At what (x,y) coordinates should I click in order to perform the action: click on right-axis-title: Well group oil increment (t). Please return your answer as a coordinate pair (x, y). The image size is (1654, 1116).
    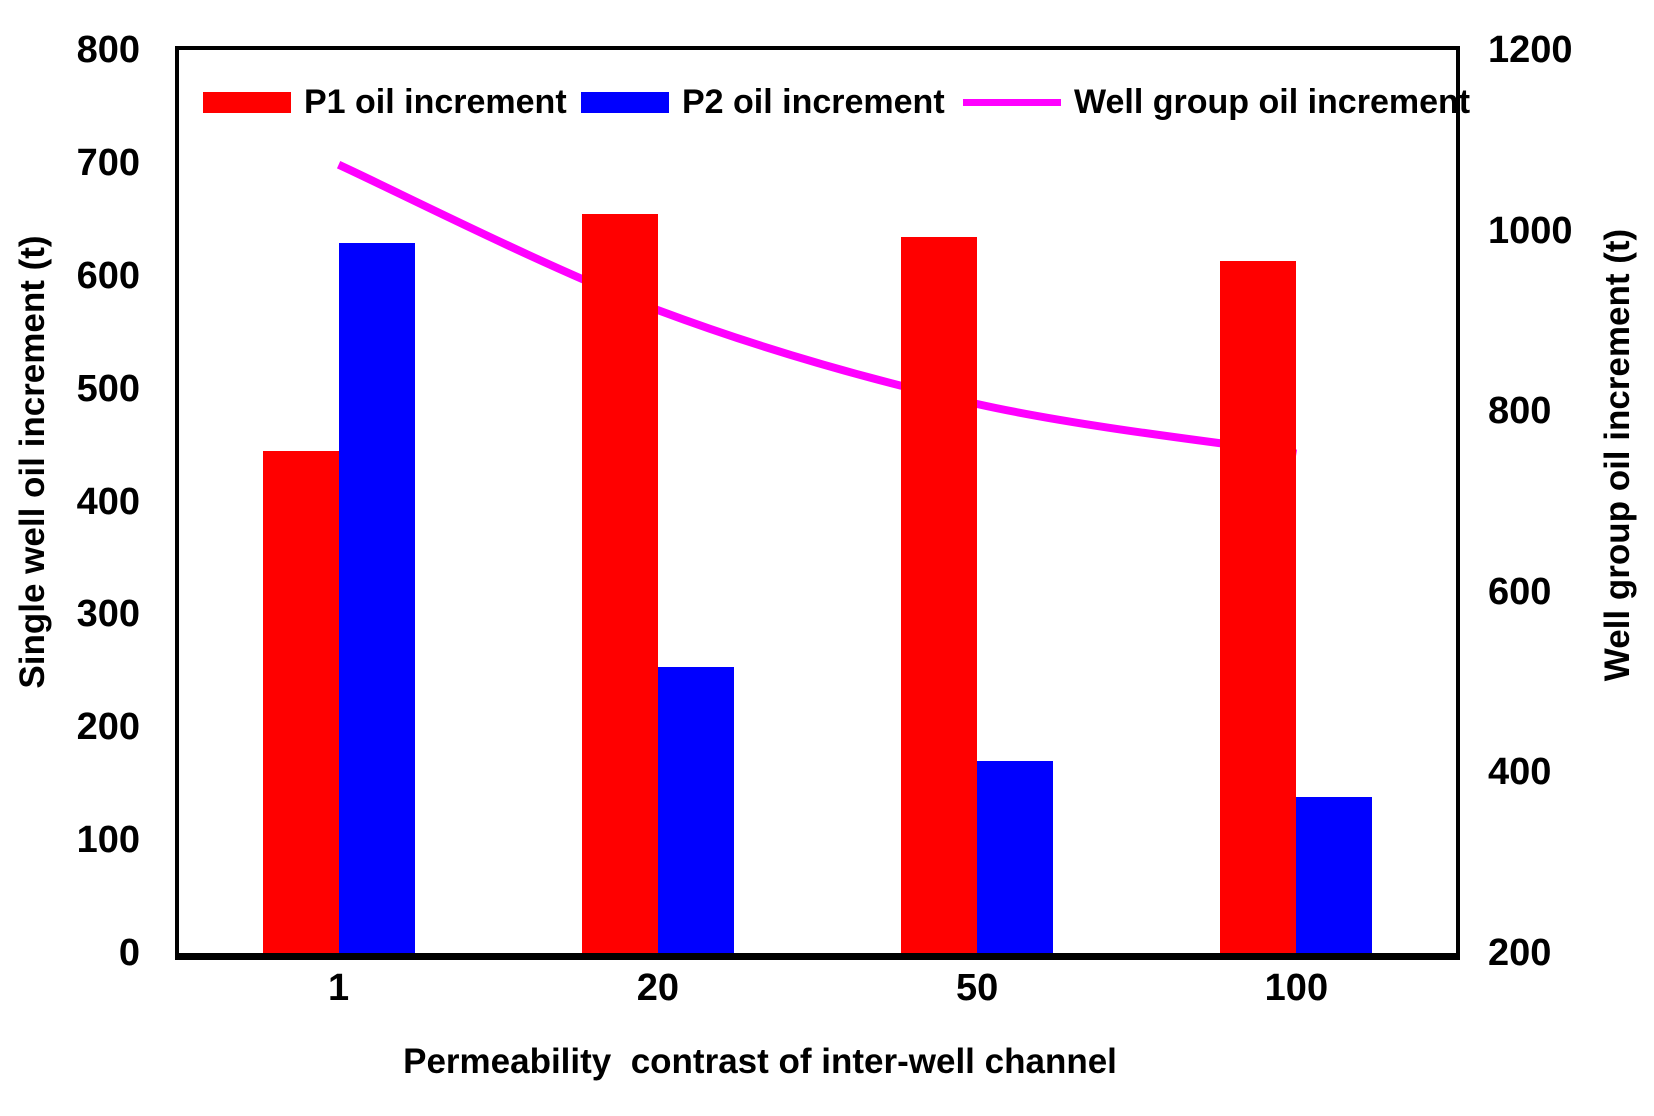
    Looking at the image, I should click on (1617, 455).